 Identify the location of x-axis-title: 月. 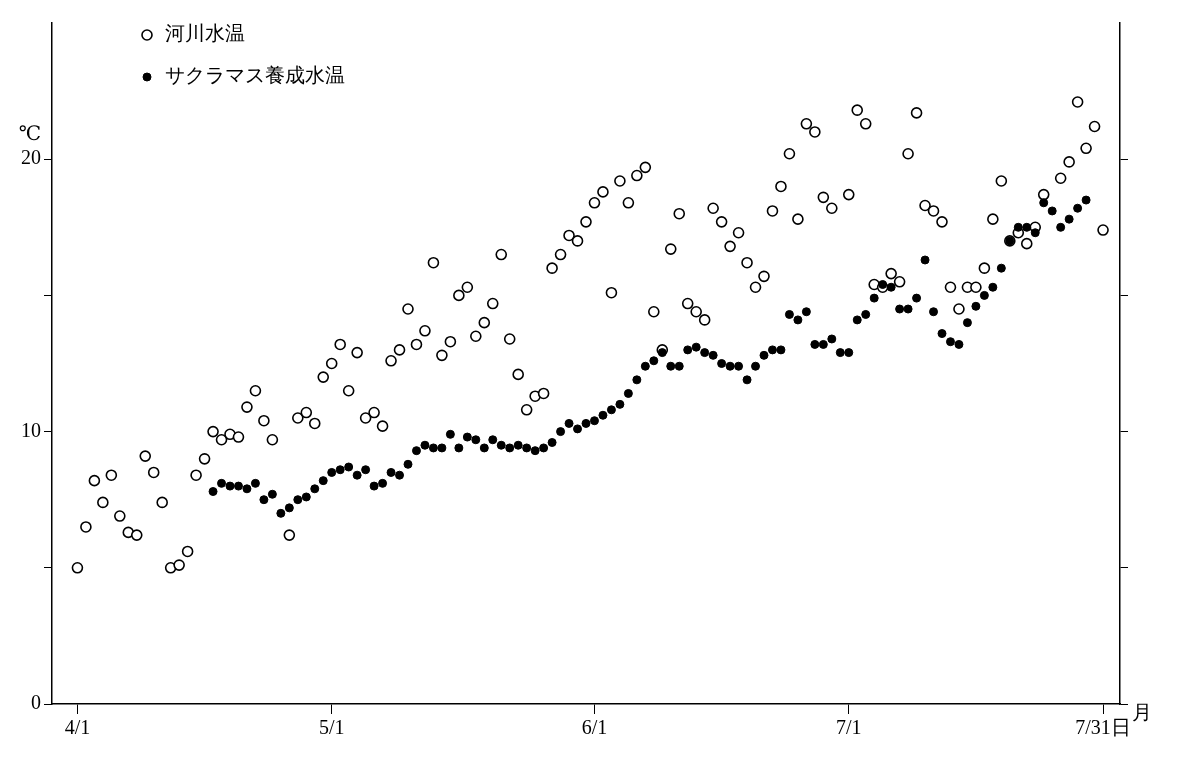
(1142, 712).